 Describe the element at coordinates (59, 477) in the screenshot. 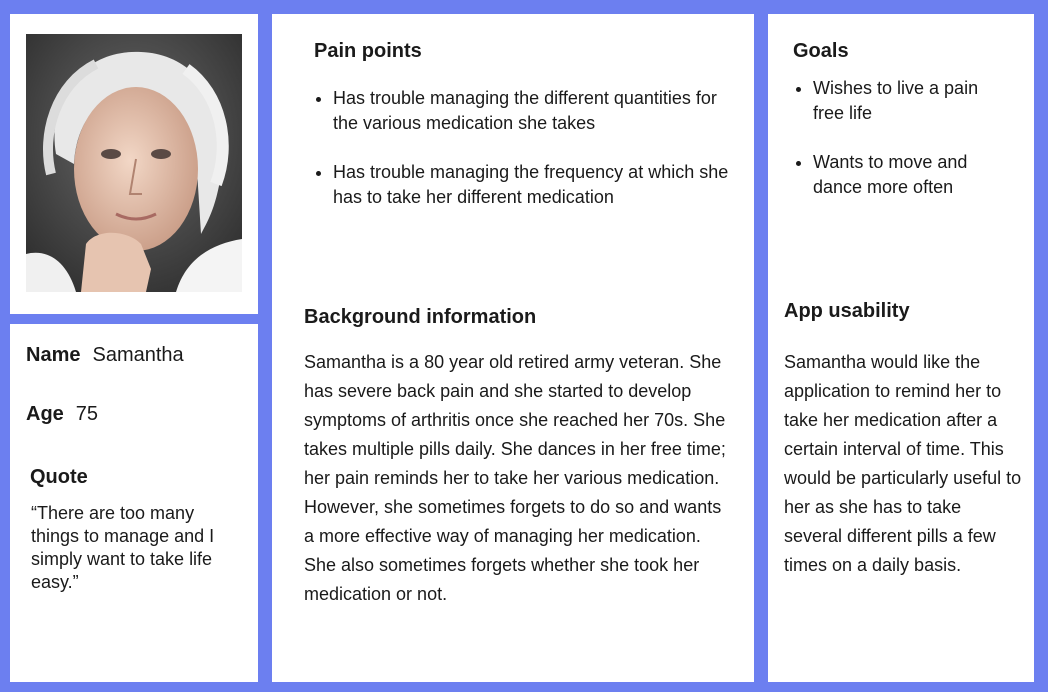

I see `quote-title: Quote` at that location.